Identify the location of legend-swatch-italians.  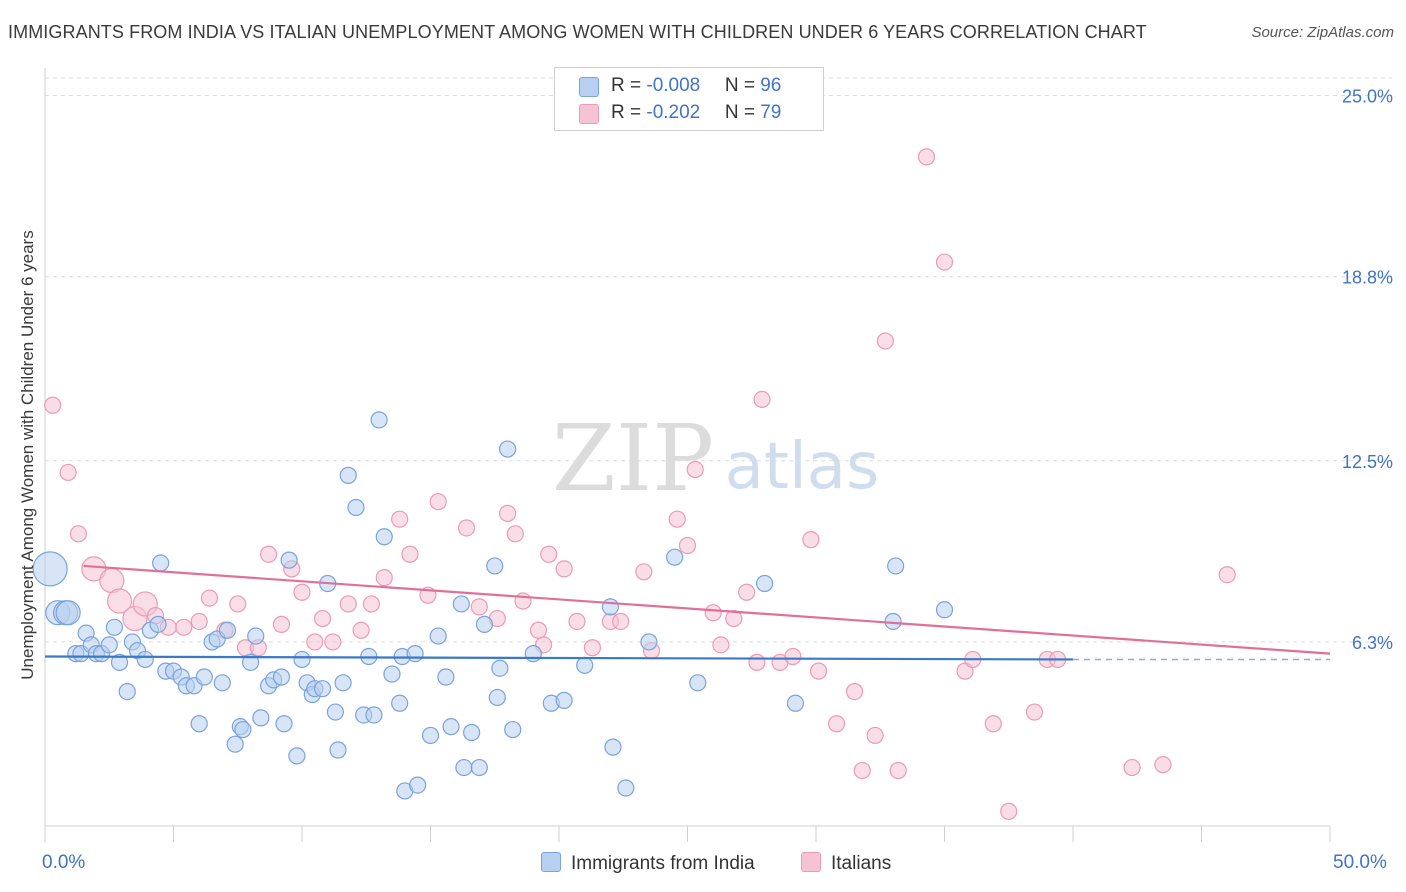
(589, 114).